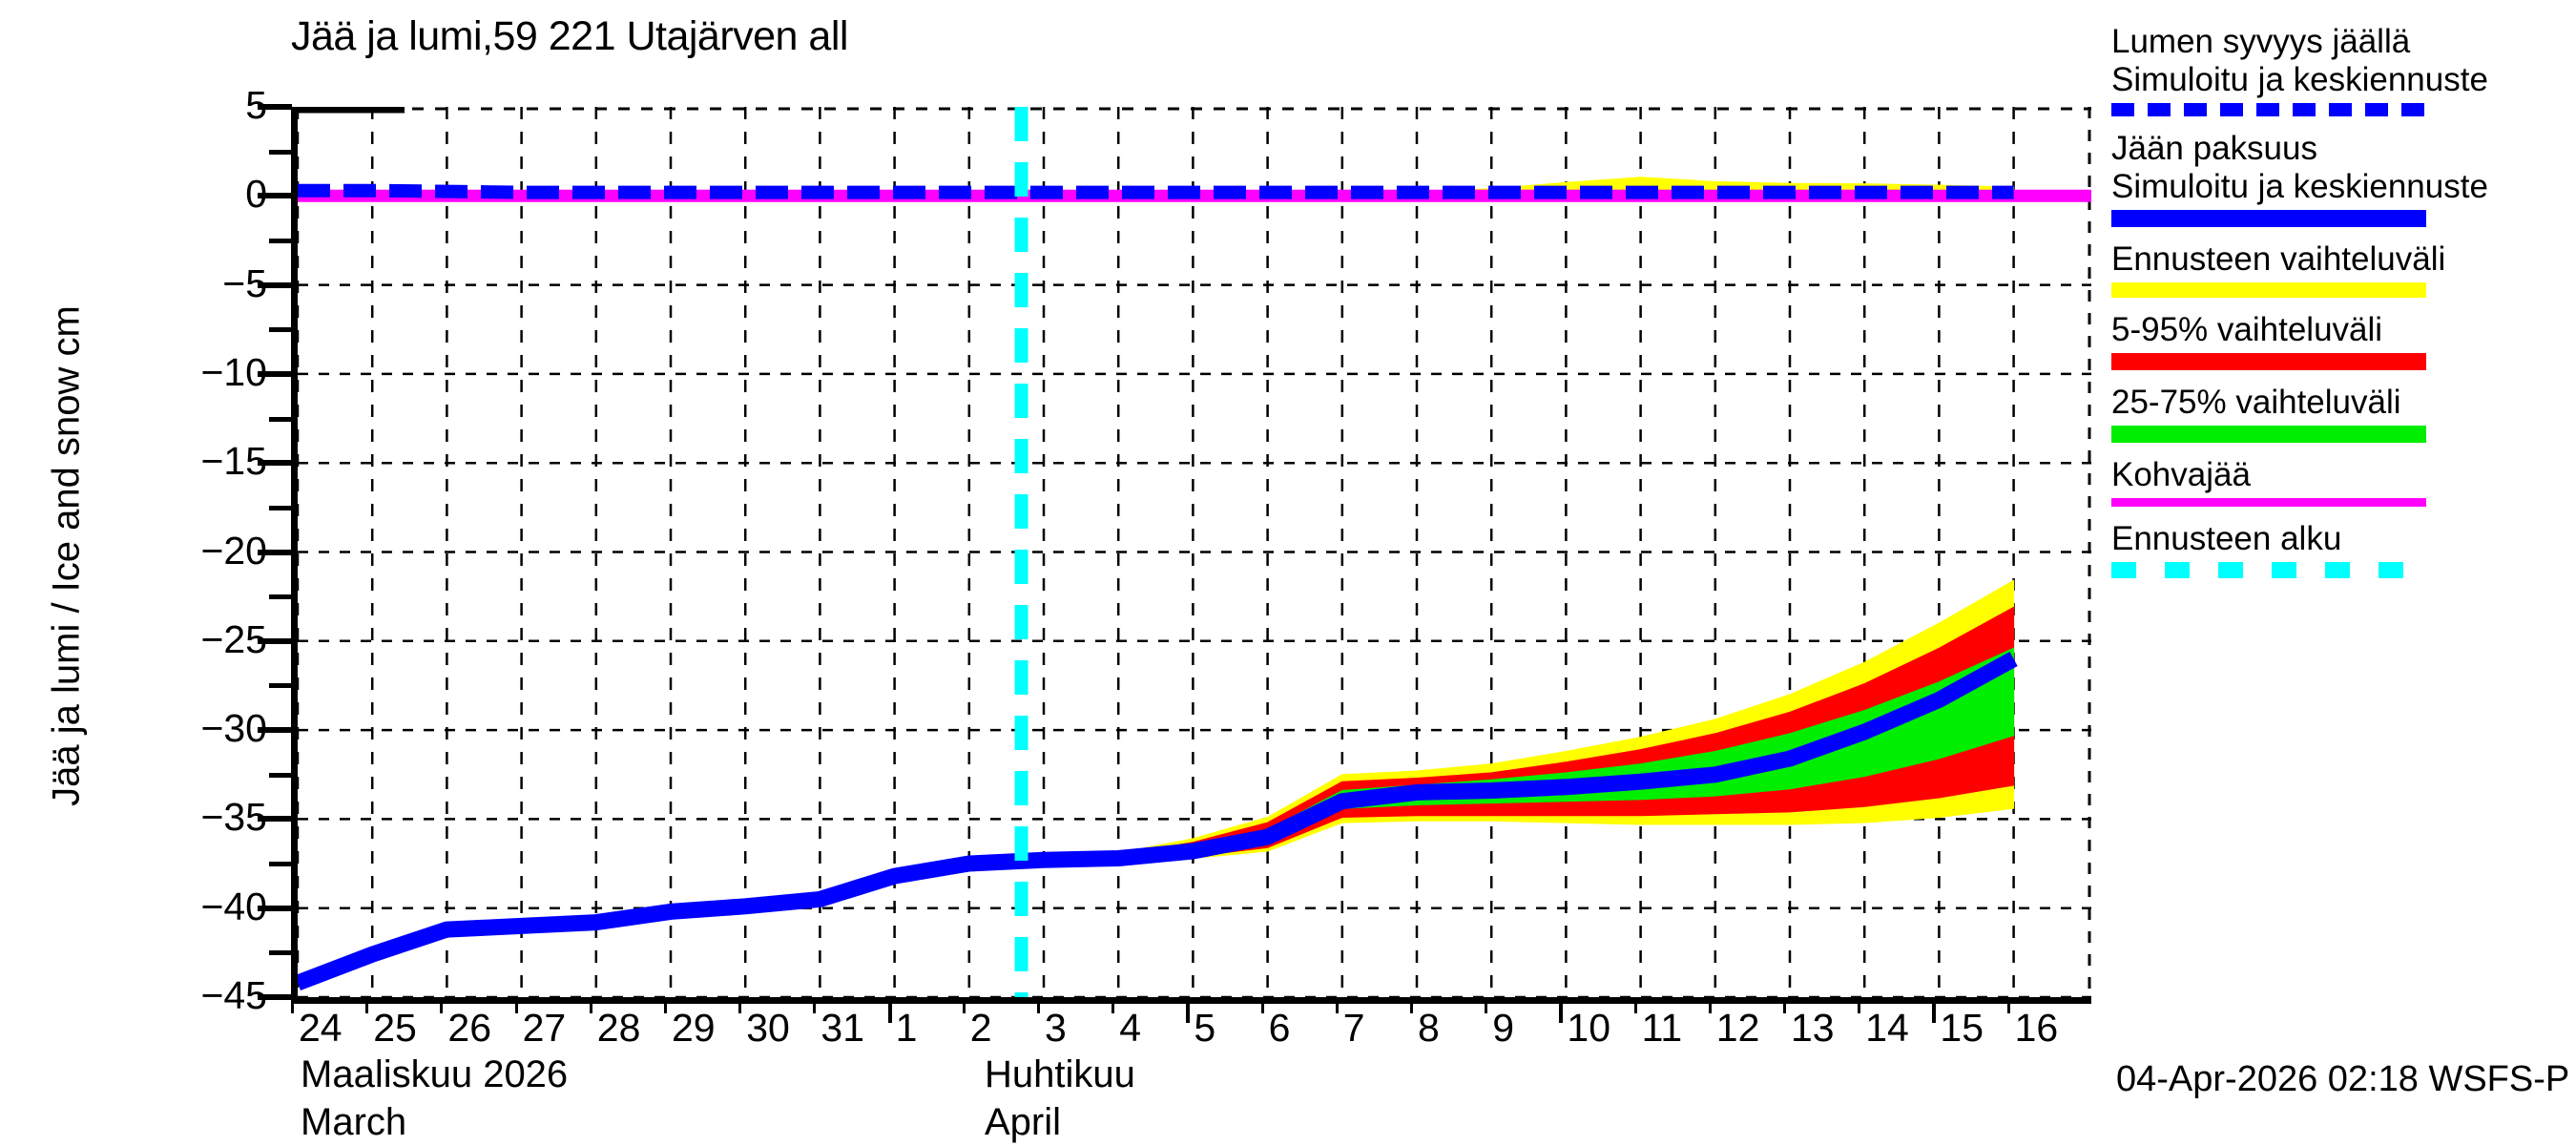 The width and height of the screenshot is (2576, 1146). I want to click on legend-item: Jään paksuus Simuloitu ja keskiennuste, so click(2340, 178).